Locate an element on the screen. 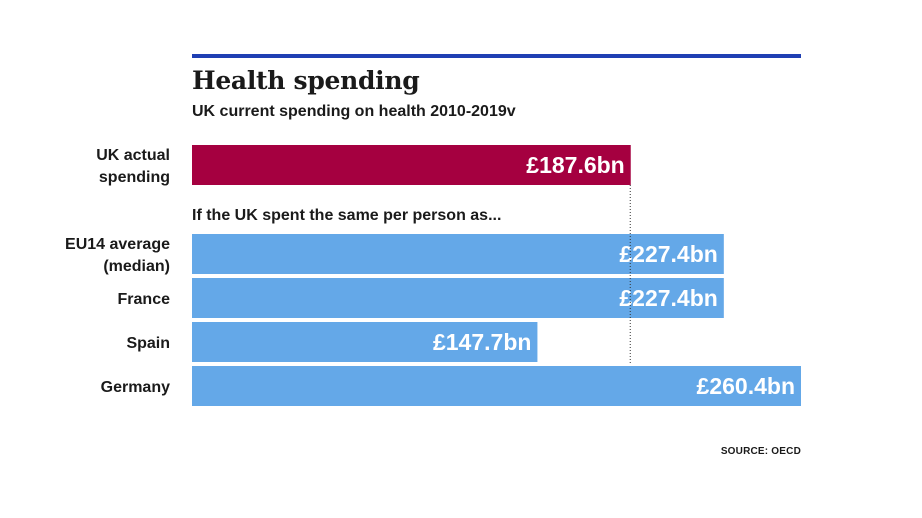 This screenshot has width=922, height=518. bar-value-label-4: £260.4bn is located at coordinates (746, 386).